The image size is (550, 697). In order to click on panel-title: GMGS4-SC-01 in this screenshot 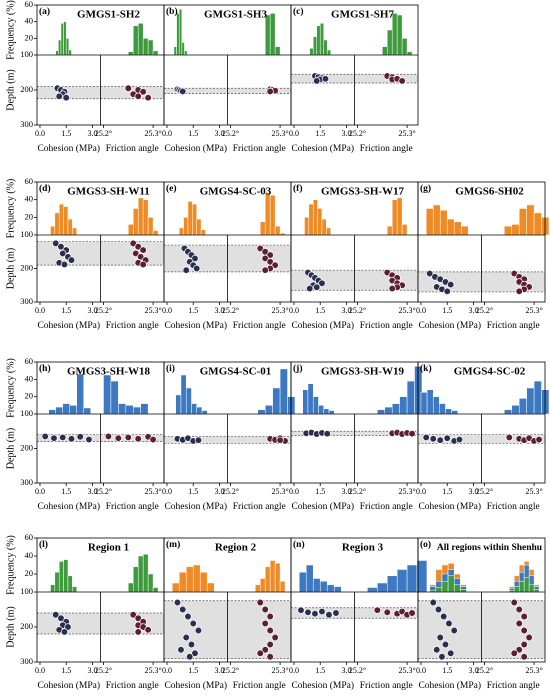, I will do `click(236, 372)`.